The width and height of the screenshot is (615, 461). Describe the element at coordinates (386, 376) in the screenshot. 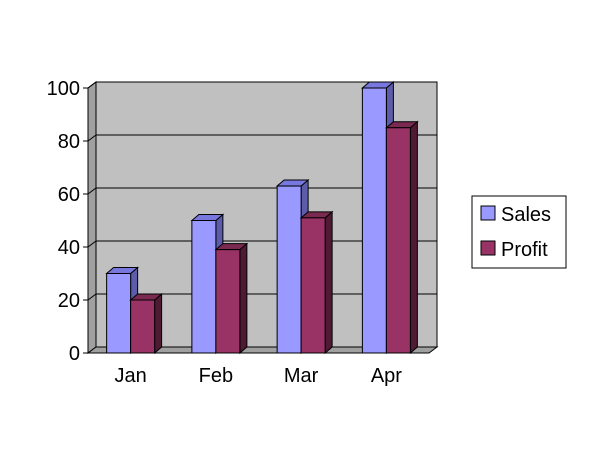

I see `x-tick-label: Apr` at that location.